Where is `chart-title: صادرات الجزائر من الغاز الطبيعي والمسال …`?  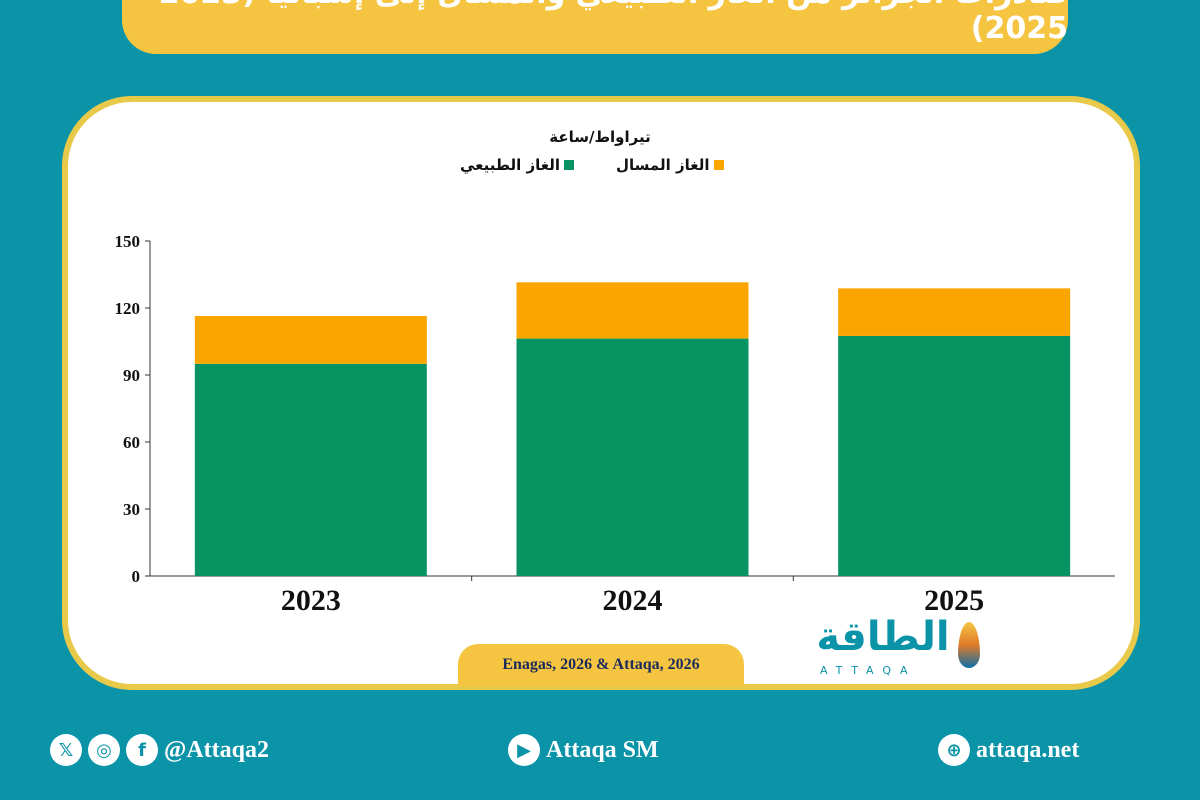 chart-title: صادرات الجزائر من الغاز الطبيعي والمسال … is located at coordinates (607, 23).